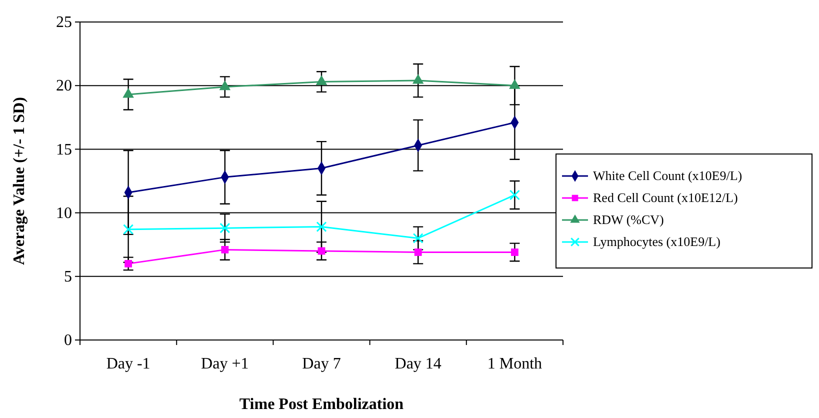 This screenshot has height=418, width=819. I want to click on y-tick-label: 20, so click(64, 86).